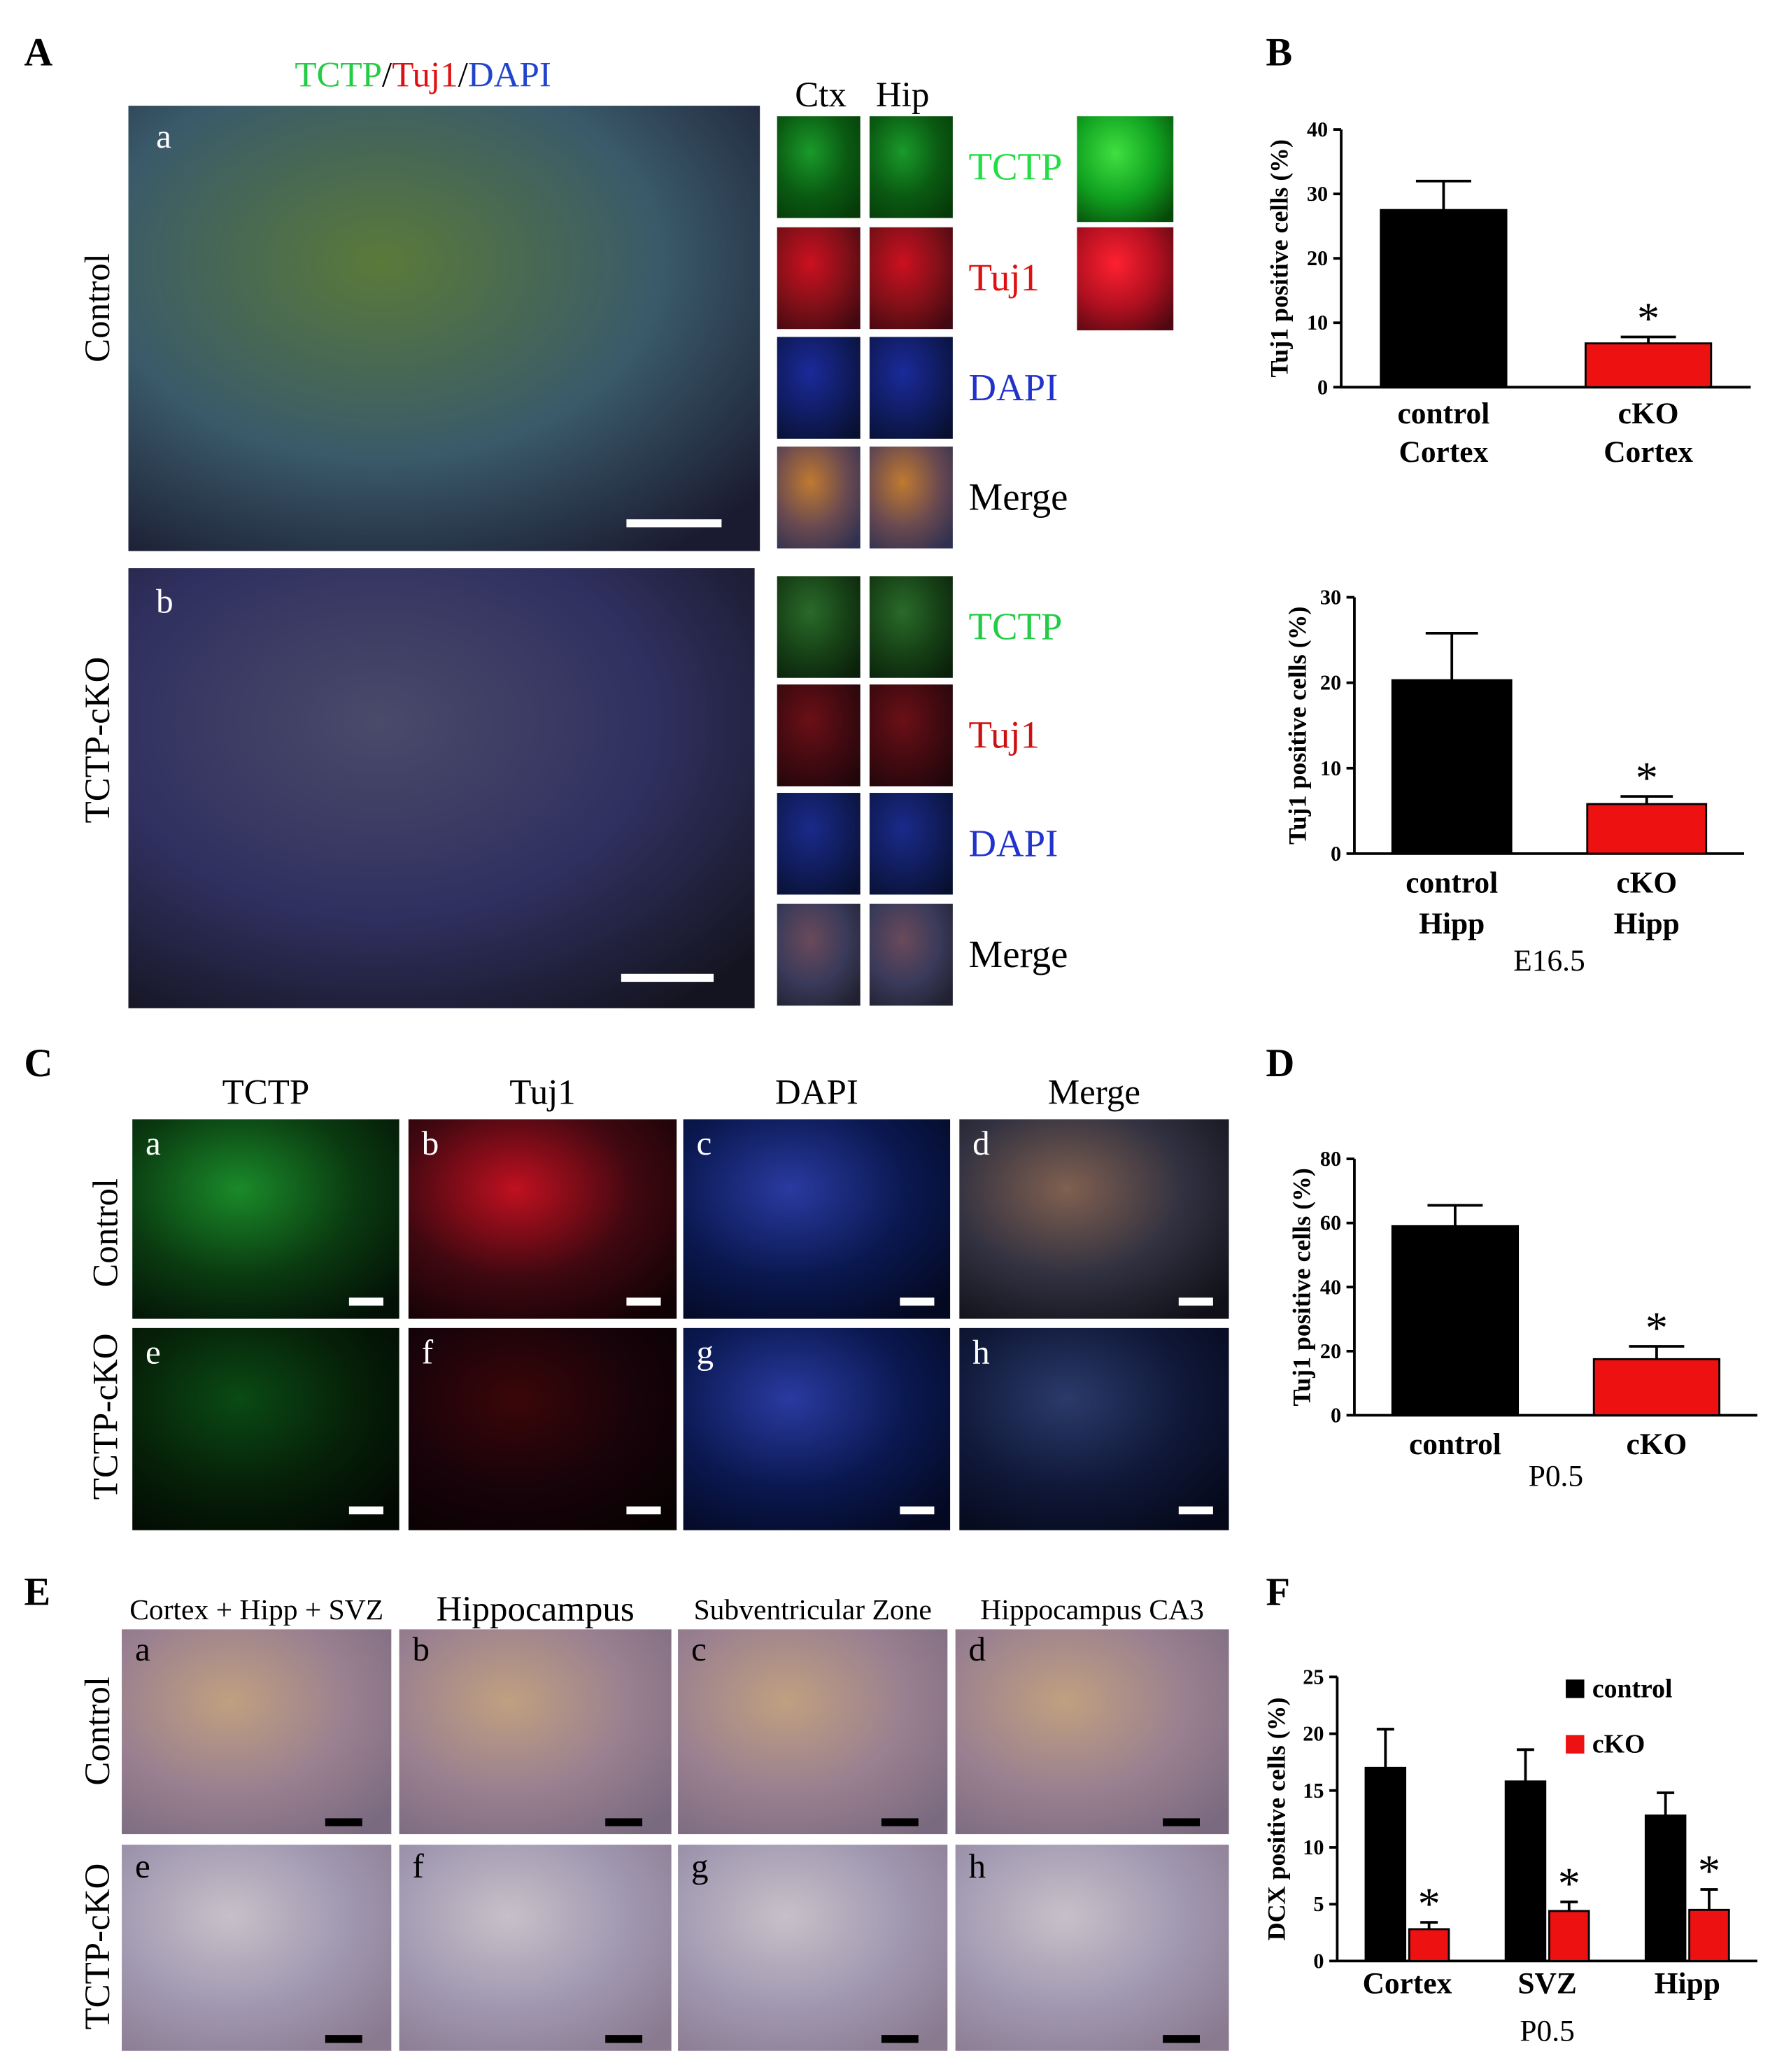 This screenshot has width=1784, height=2072. I want to click on x-axis-label: E16.5, so click(1549, 961).